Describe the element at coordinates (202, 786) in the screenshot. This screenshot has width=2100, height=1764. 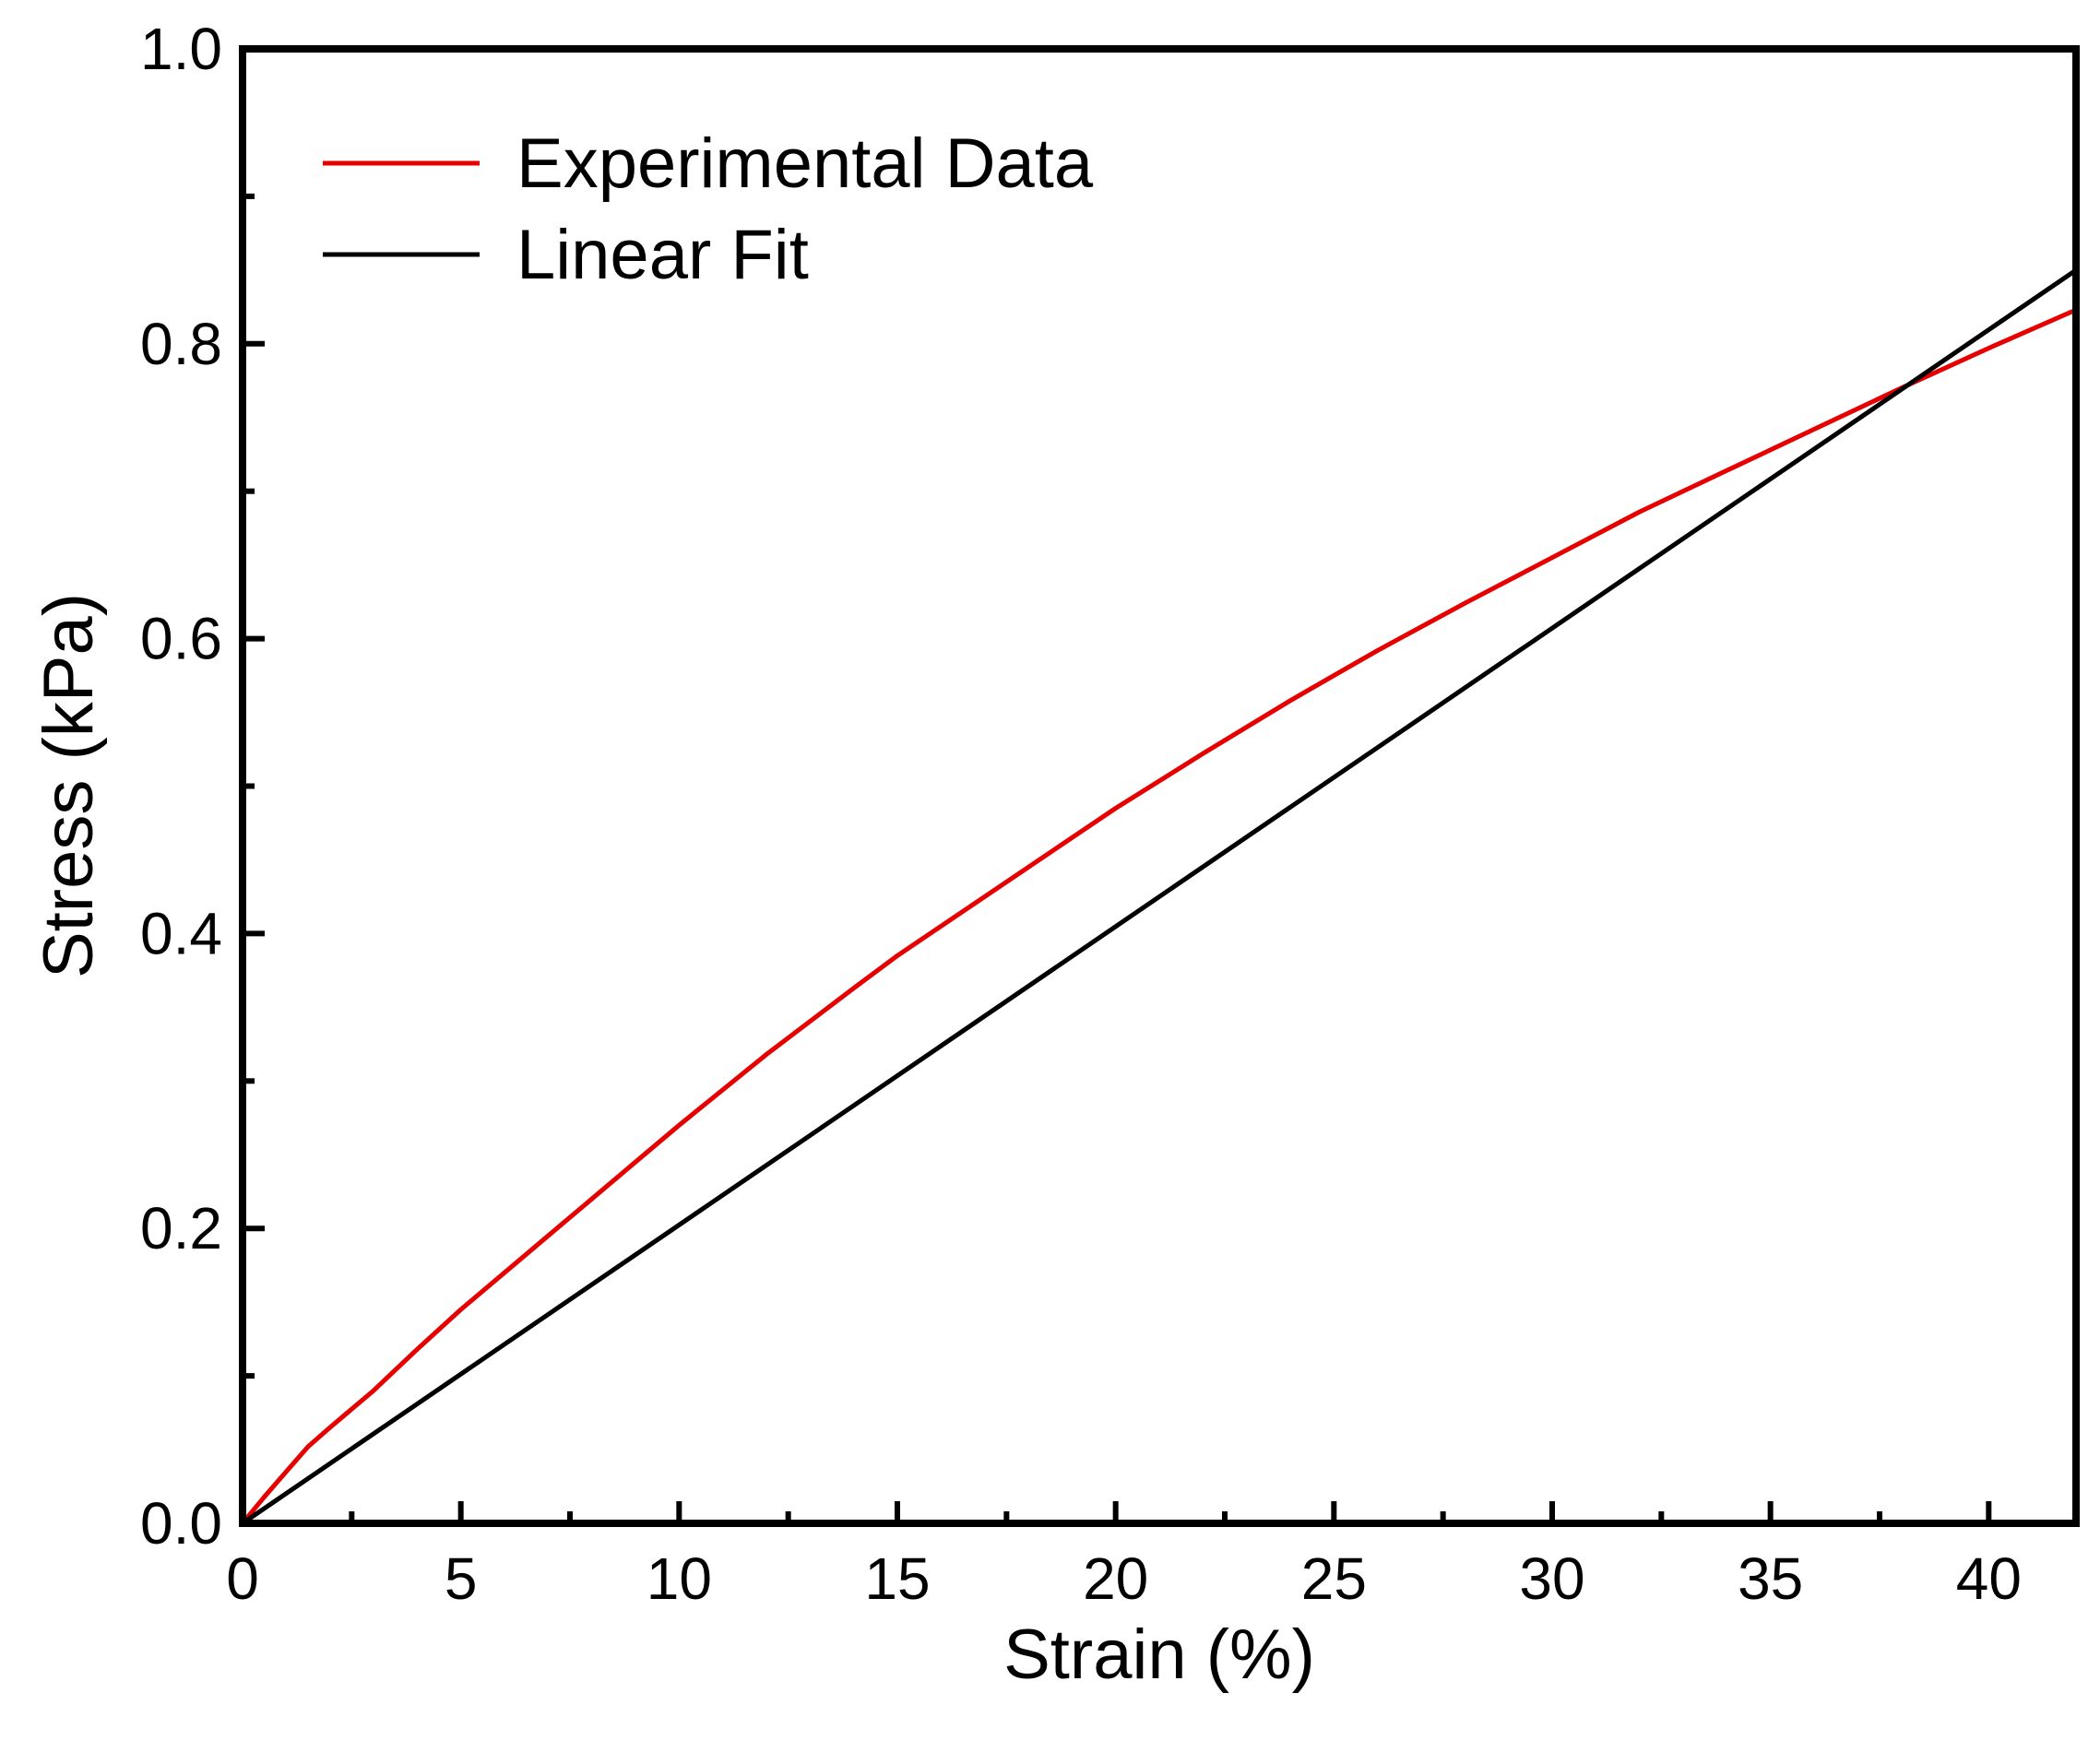
I see `y-axis-ticks: 0.0 0.2 0.4 0.6 0.8 1.0` at that location.